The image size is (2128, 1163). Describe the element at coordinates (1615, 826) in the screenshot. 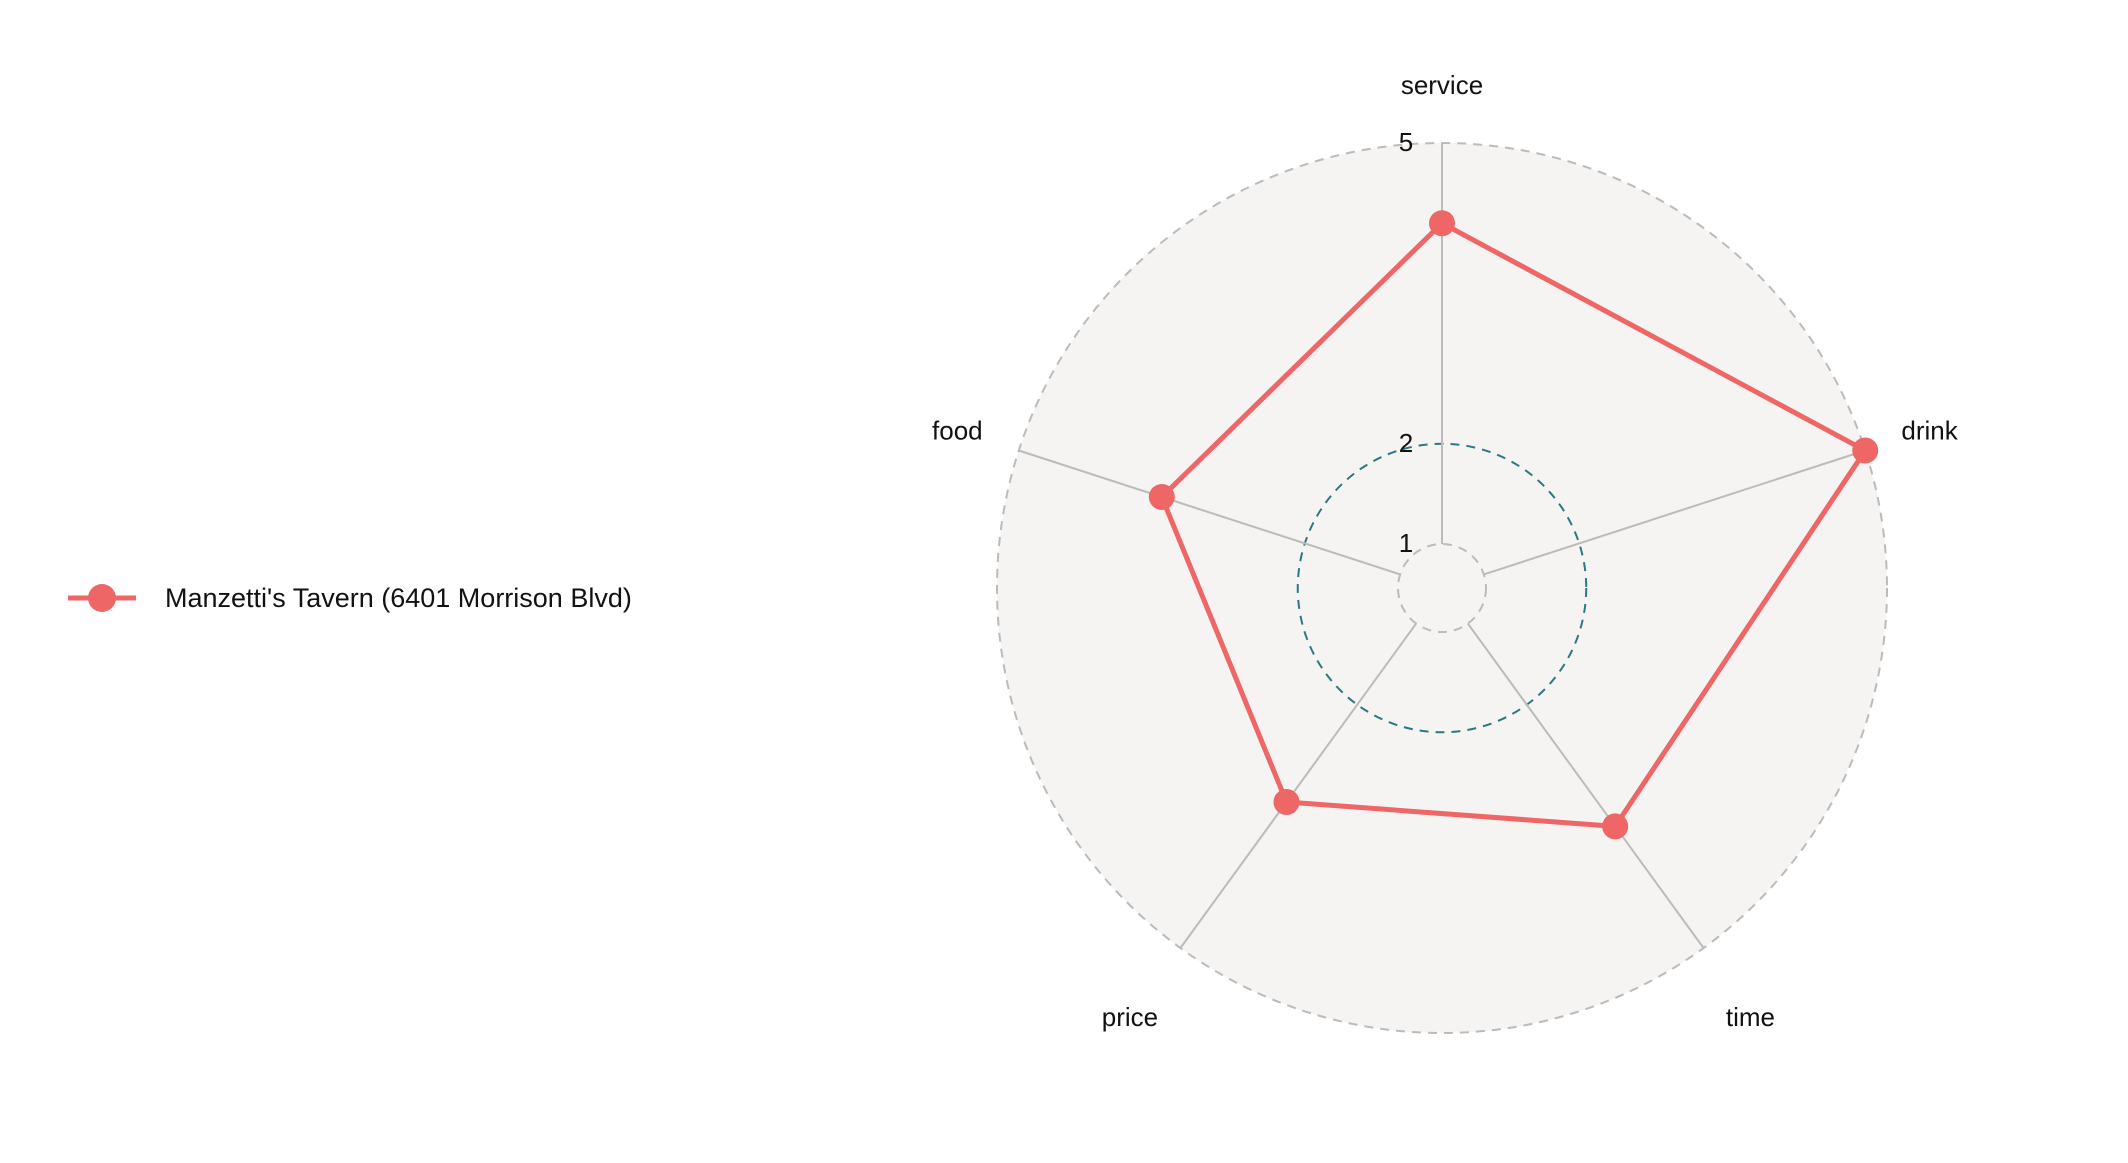

I see `data-point-time` at that location.